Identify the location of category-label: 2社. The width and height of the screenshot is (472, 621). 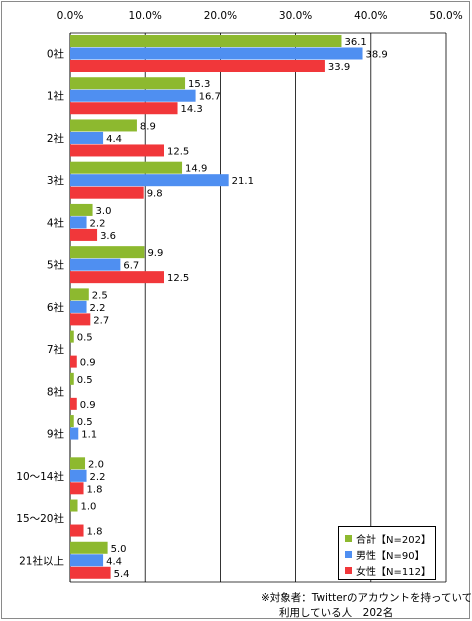
(56, 138).